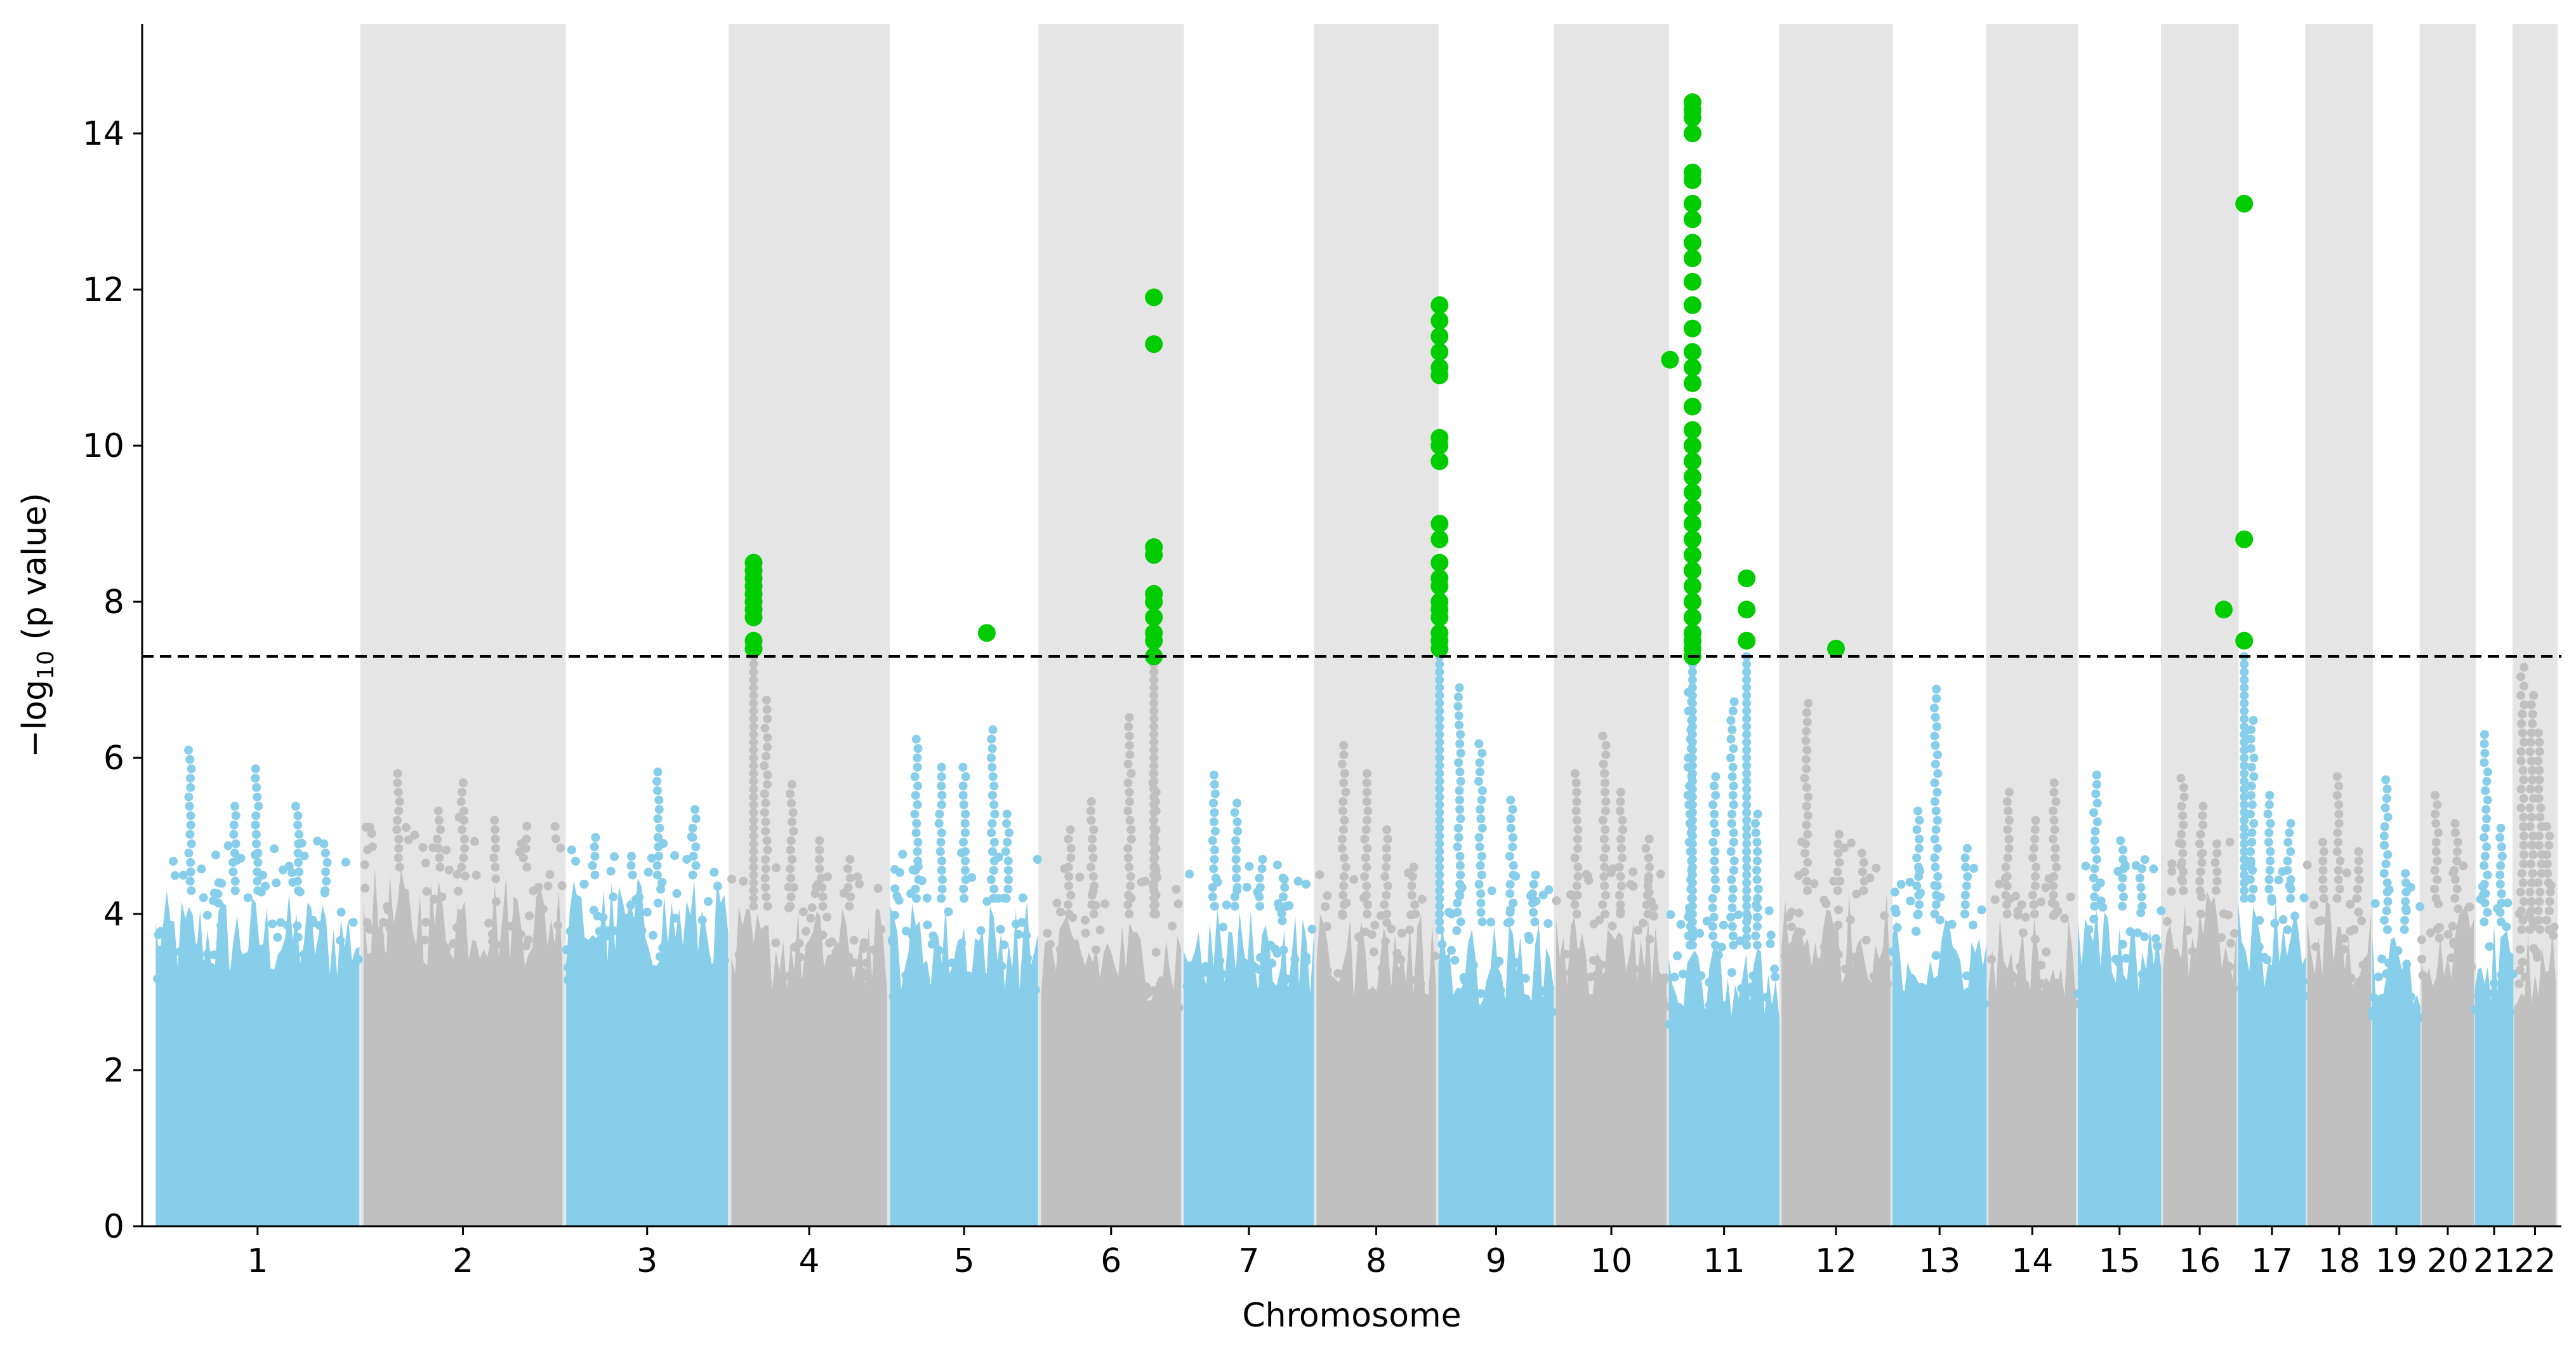 The image size is (2576, 1350). What do you see at coordinates (2033, 1072) in the screenshot?
I see `chromosome-14-points` at bounding box center [2033, 1072].